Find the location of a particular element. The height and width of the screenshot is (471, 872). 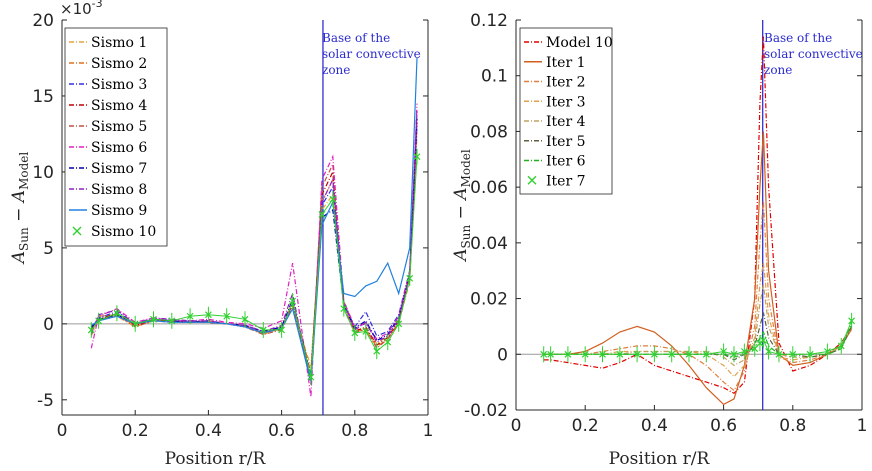

y-axis-label: ASun − AModel is located at coordinates (462, 206).